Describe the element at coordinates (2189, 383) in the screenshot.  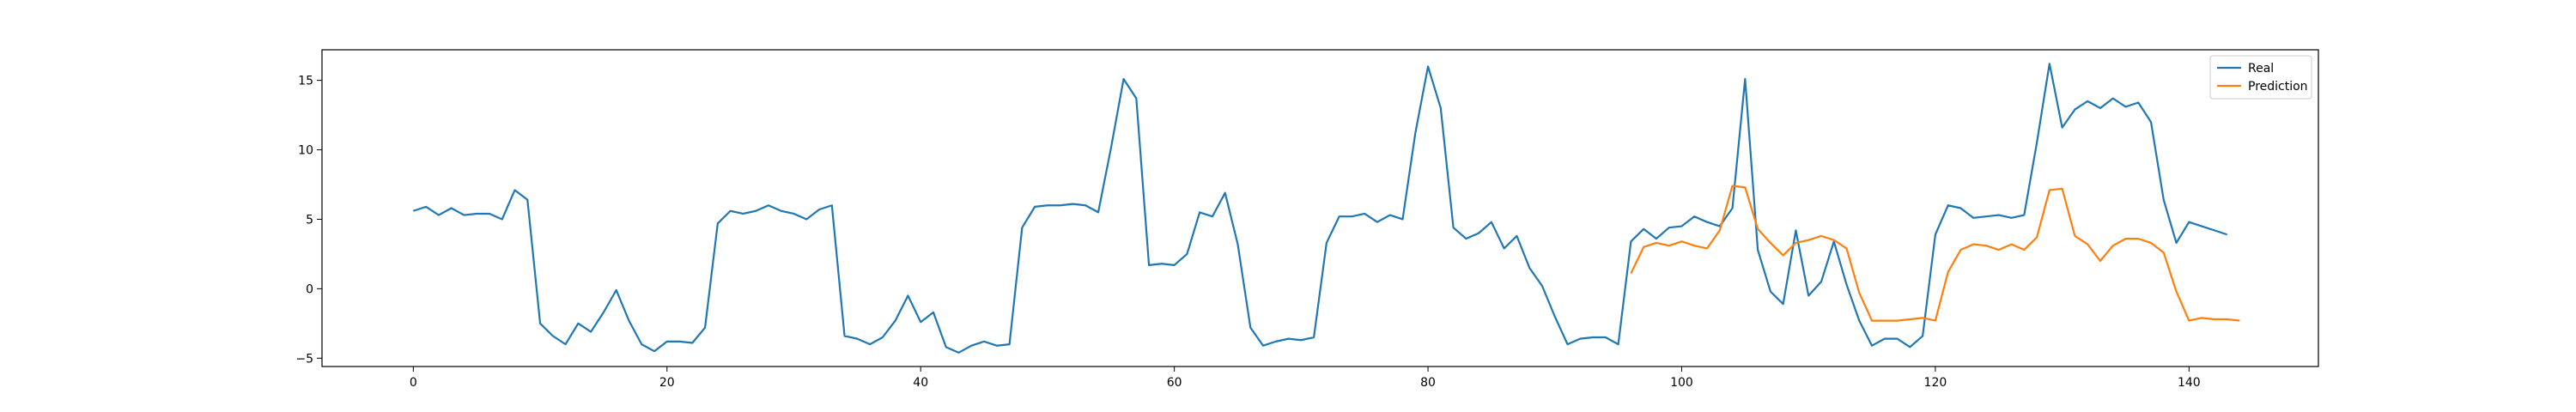
I see `x-tick-label: 140` at that location.